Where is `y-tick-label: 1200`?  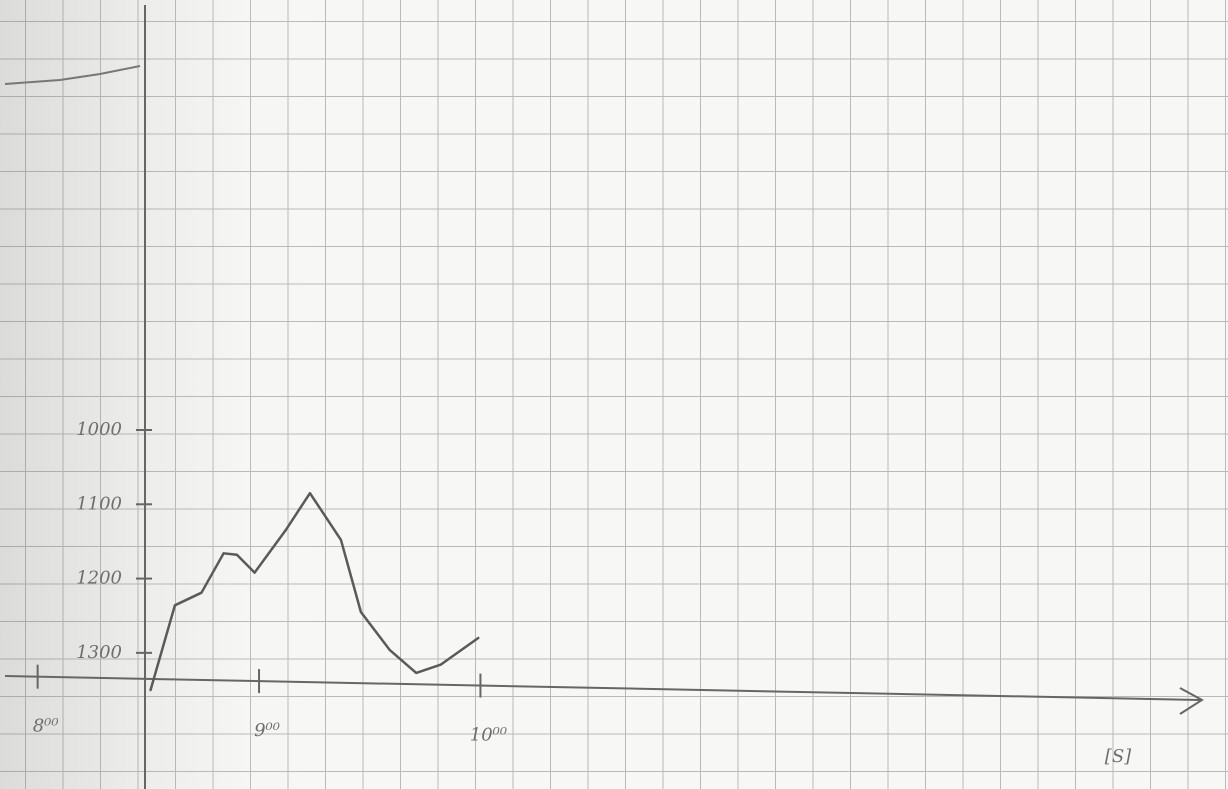
y-tick-label: 1200 is located at coordinates (99, 578).